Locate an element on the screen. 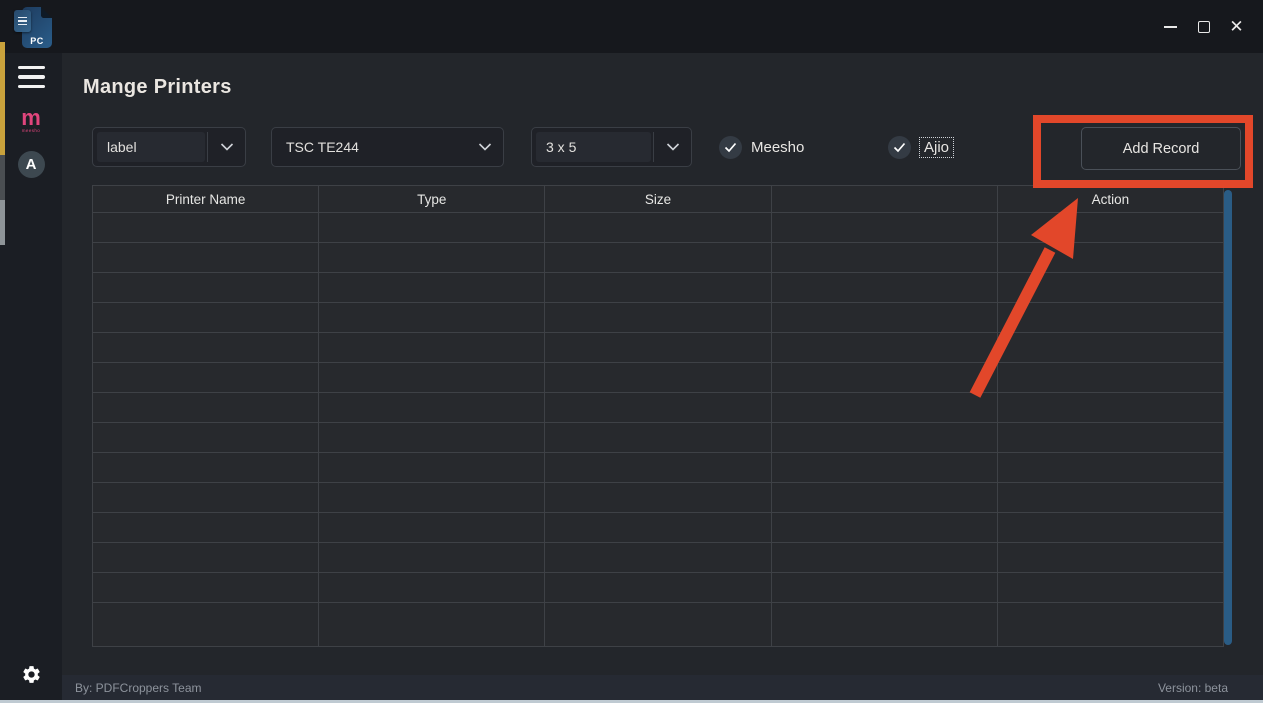 This screenshot has height=703, width=1263. close-button: ✕ is located at coordinates (1236, 26).